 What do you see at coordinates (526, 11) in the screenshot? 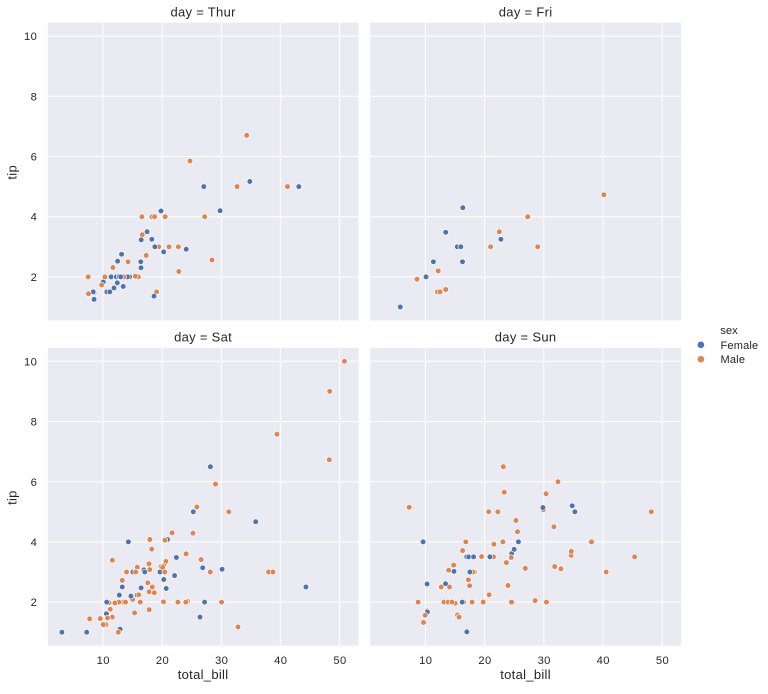
I see `svg-text: day = Fri` at bounding box center [526, 11].